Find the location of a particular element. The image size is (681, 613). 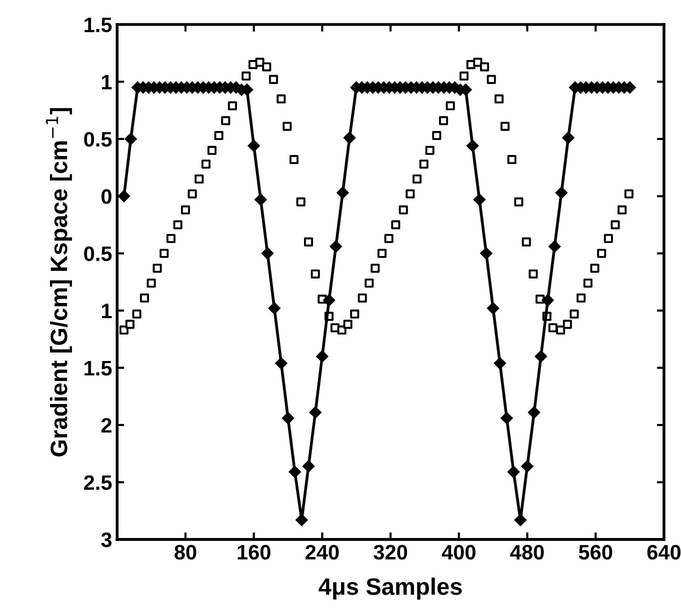

x-tick-label: 640 is located at coordinates (664, 552).